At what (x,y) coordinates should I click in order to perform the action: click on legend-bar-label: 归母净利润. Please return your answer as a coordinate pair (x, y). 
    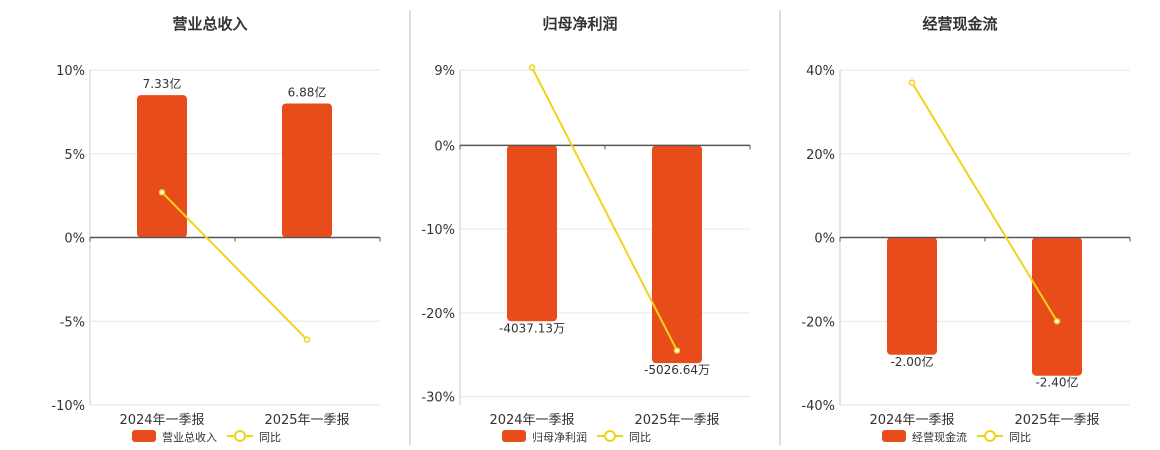
    Looking at the image, I should click on (559, 437).